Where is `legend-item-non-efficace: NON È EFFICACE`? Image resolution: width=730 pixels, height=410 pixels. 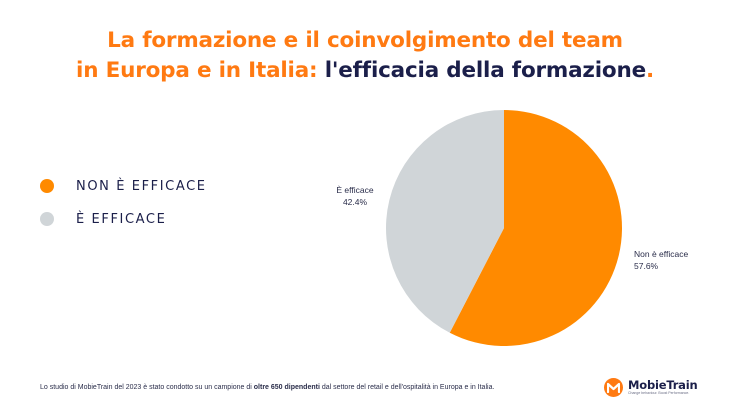
legend-item-non-efficace: NON È EFFICACE is located at coordinates (123, 186).